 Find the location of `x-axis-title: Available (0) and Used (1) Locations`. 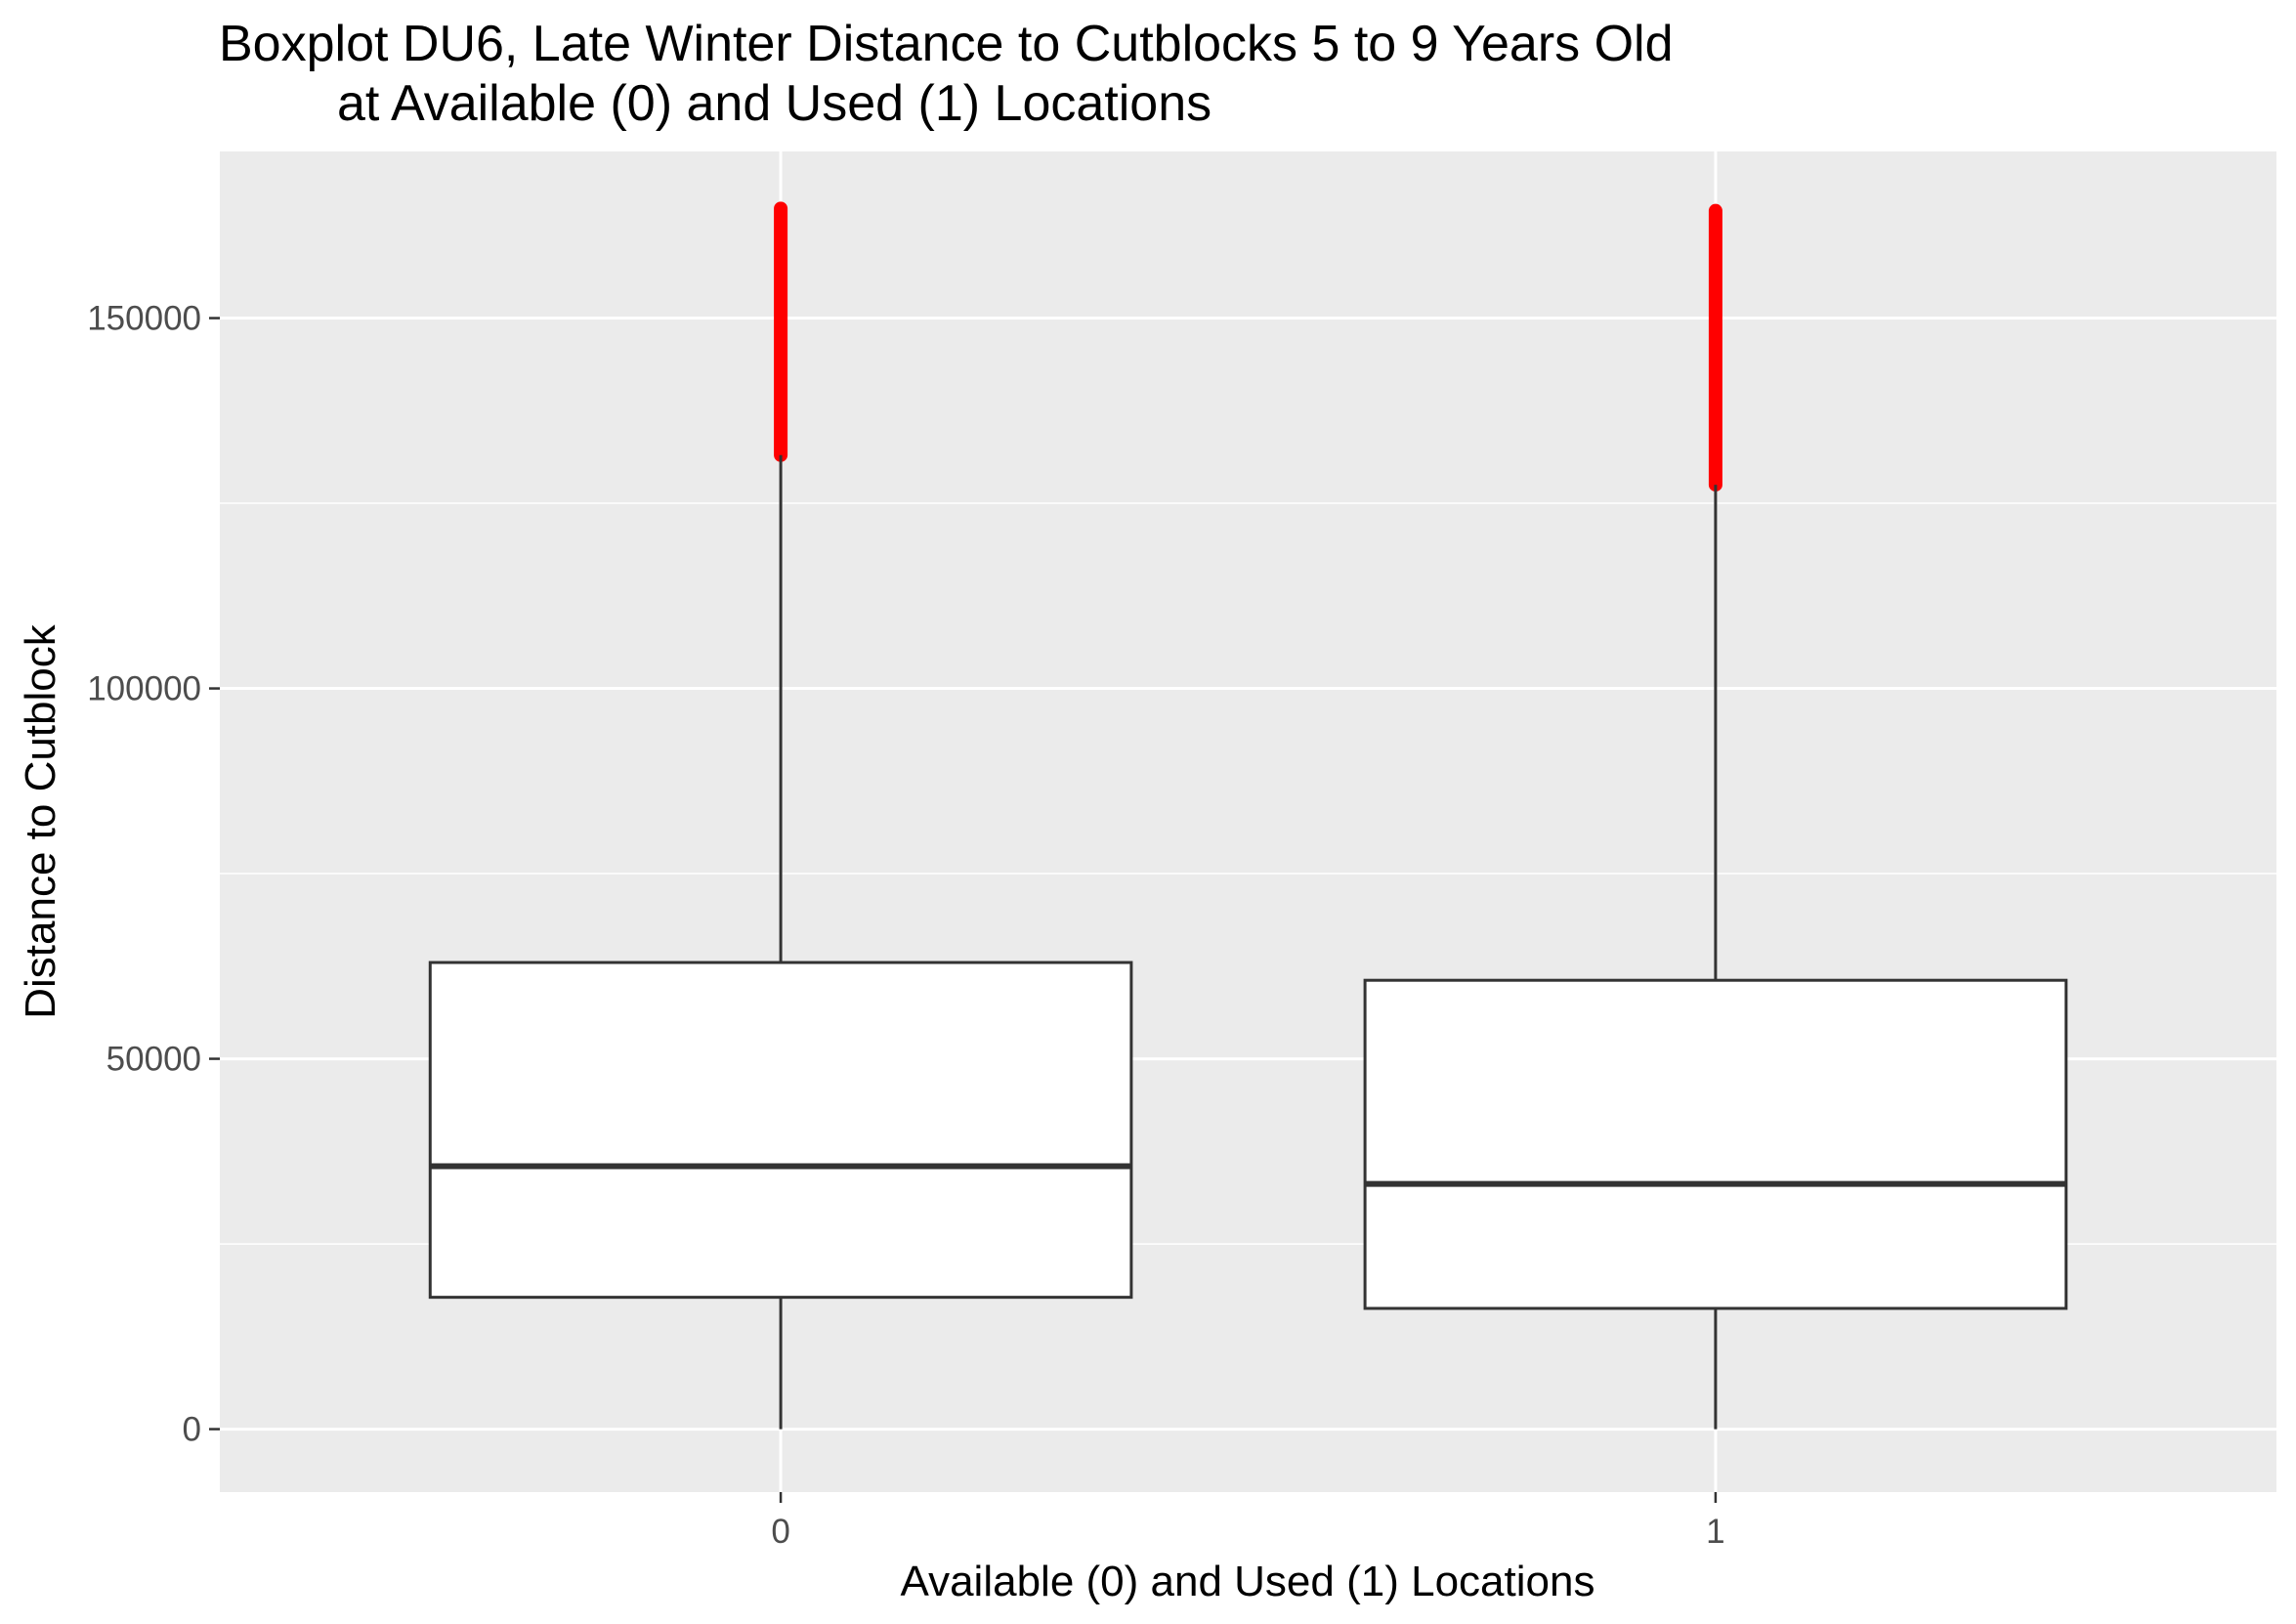

x-axis-title: Available (0) and Used (1) Locations is located at coordinates (1248, 1581).